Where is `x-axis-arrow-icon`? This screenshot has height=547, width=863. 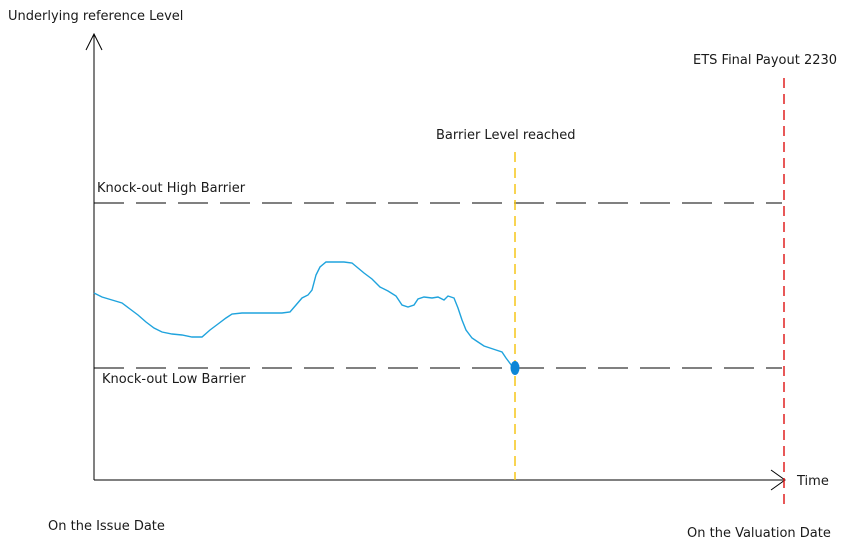 x-axis-arrow-icon is located at coordinates (778, 480).